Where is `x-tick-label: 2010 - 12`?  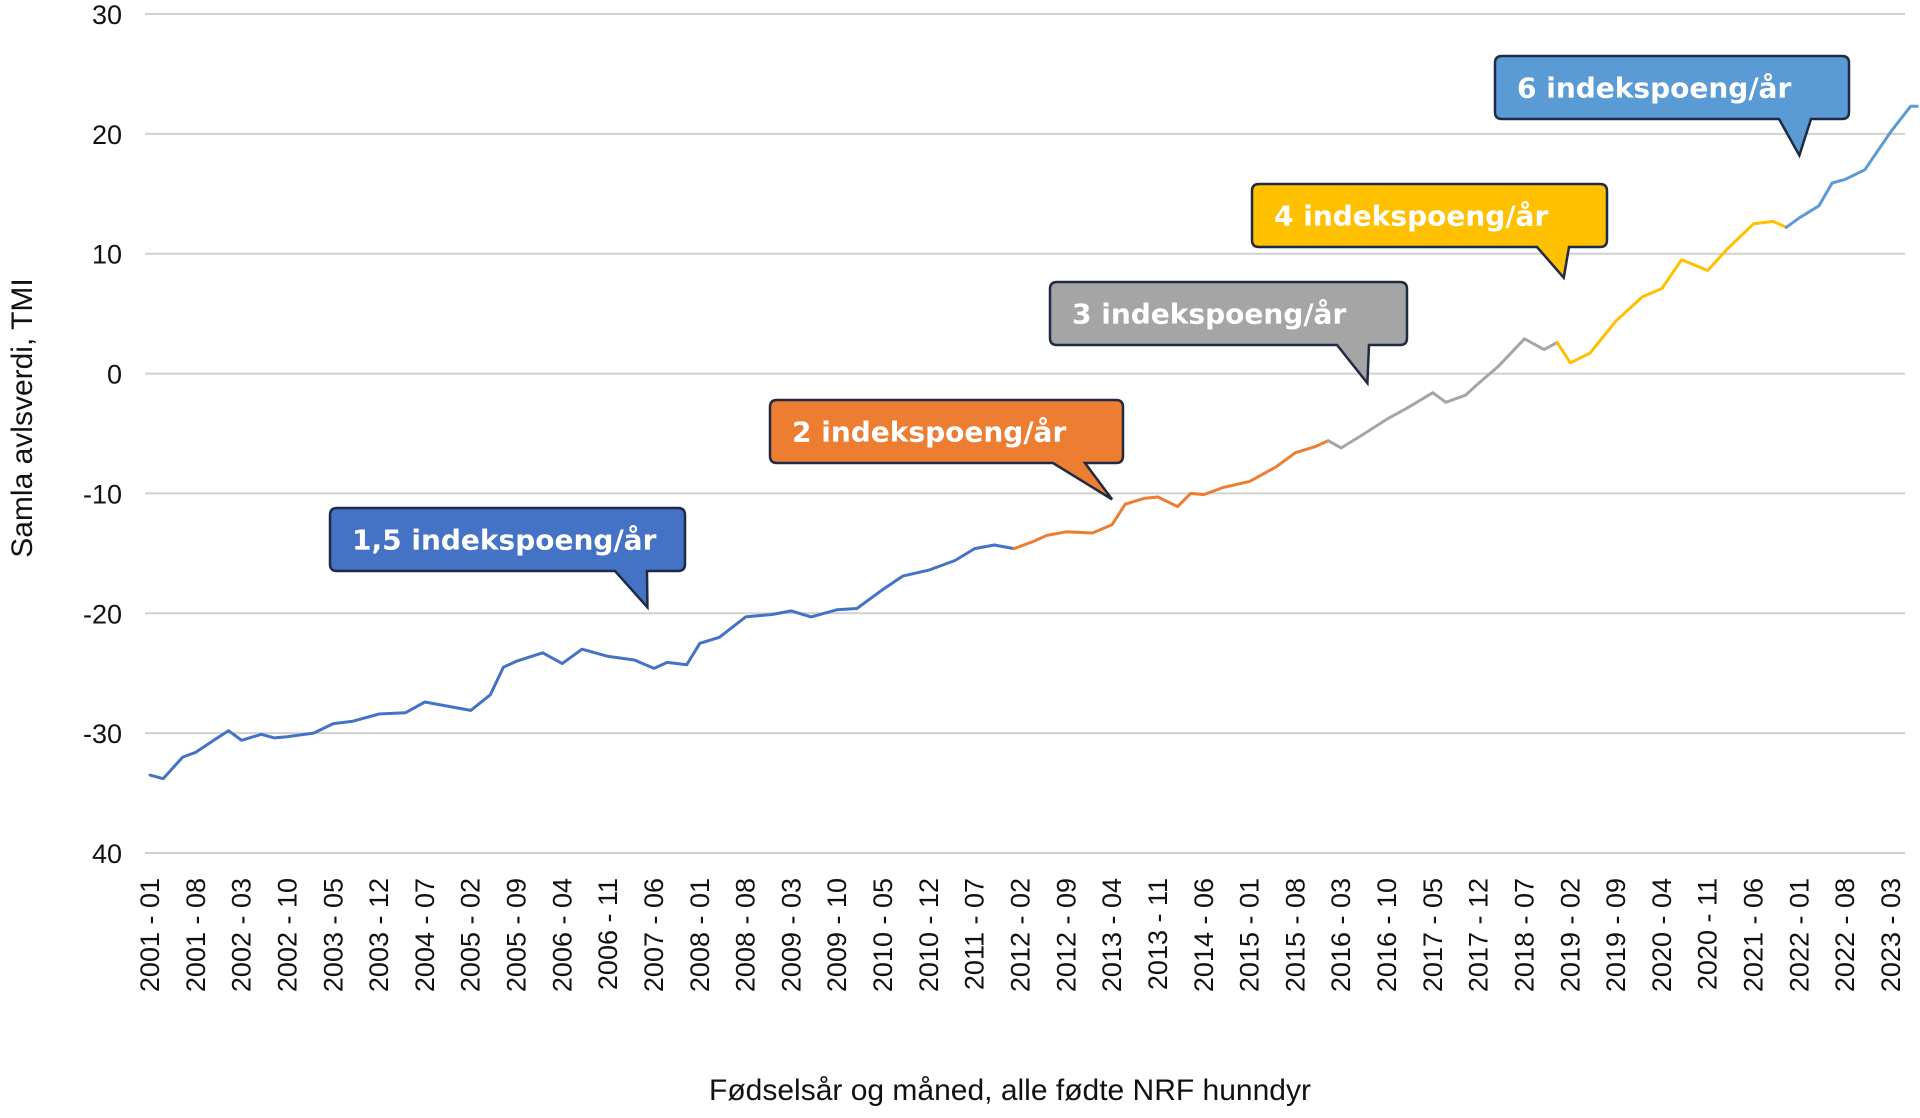 x-tick-label: 2010 - 12 is located at coordinates (929, 935).